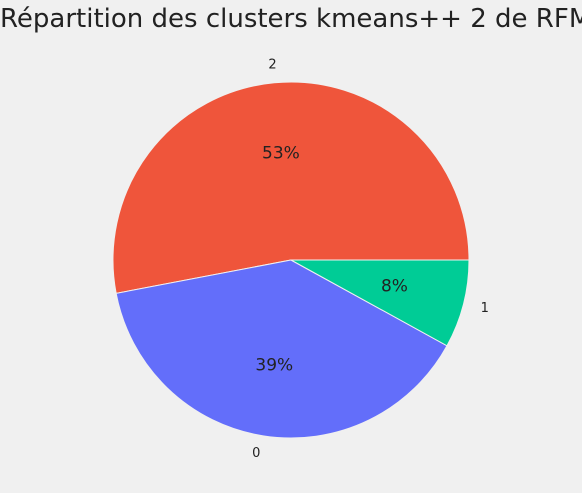 This screenshot has height=493, width=582. I want to click on percent-label-2: 53%, so click(281, 154).